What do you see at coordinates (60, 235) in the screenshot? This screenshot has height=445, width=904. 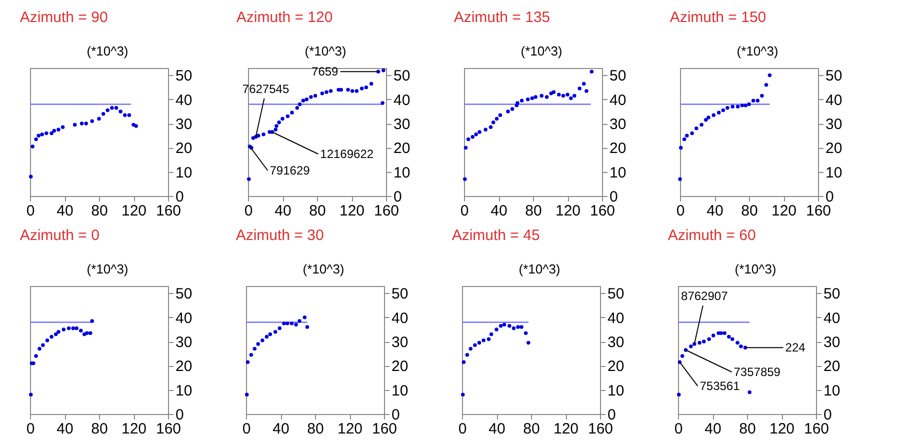 I see `chart-title: Azimuth = 0` at bounding box center [60, 235].